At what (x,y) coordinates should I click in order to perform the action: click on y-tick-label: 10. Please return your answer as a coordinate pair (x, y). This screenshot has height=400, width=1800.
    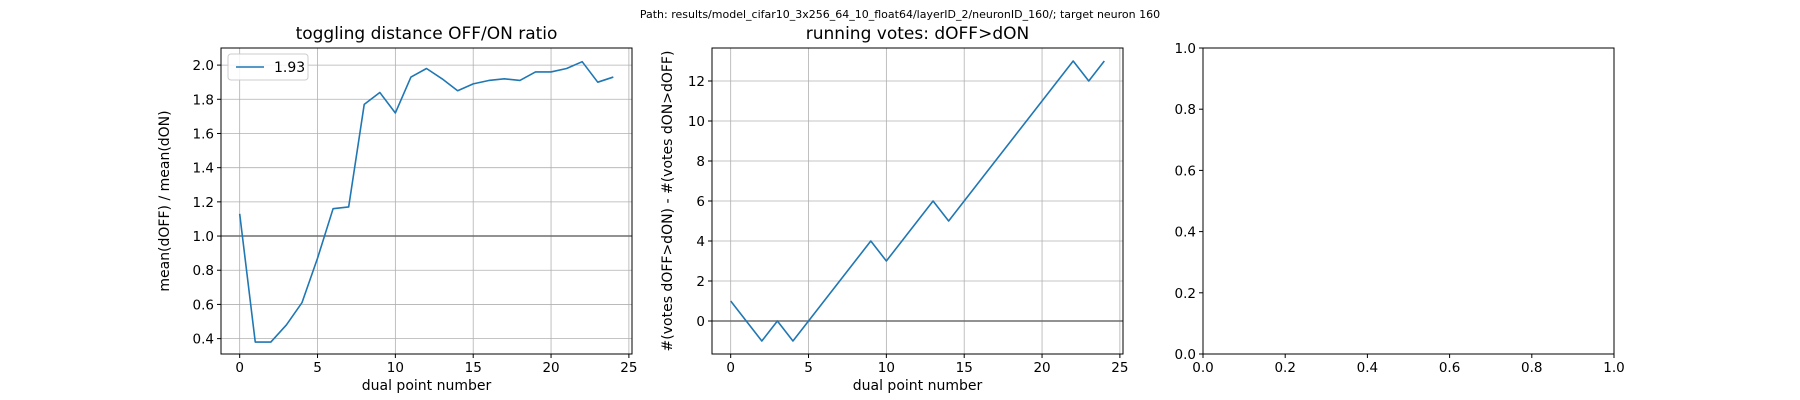
    Looking at the image, I should click on (696, 122).